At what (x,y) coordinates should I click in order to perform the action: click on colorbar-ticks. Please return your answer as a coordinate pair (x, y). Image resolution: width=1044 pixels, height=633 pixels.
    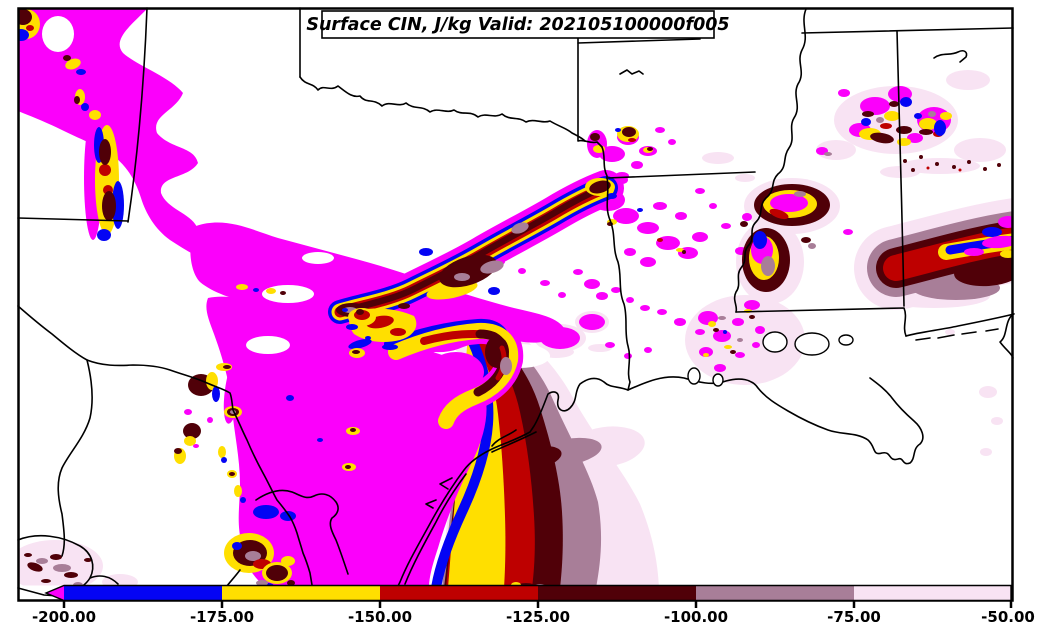
    Looking at the image, I should click on (537, 604).